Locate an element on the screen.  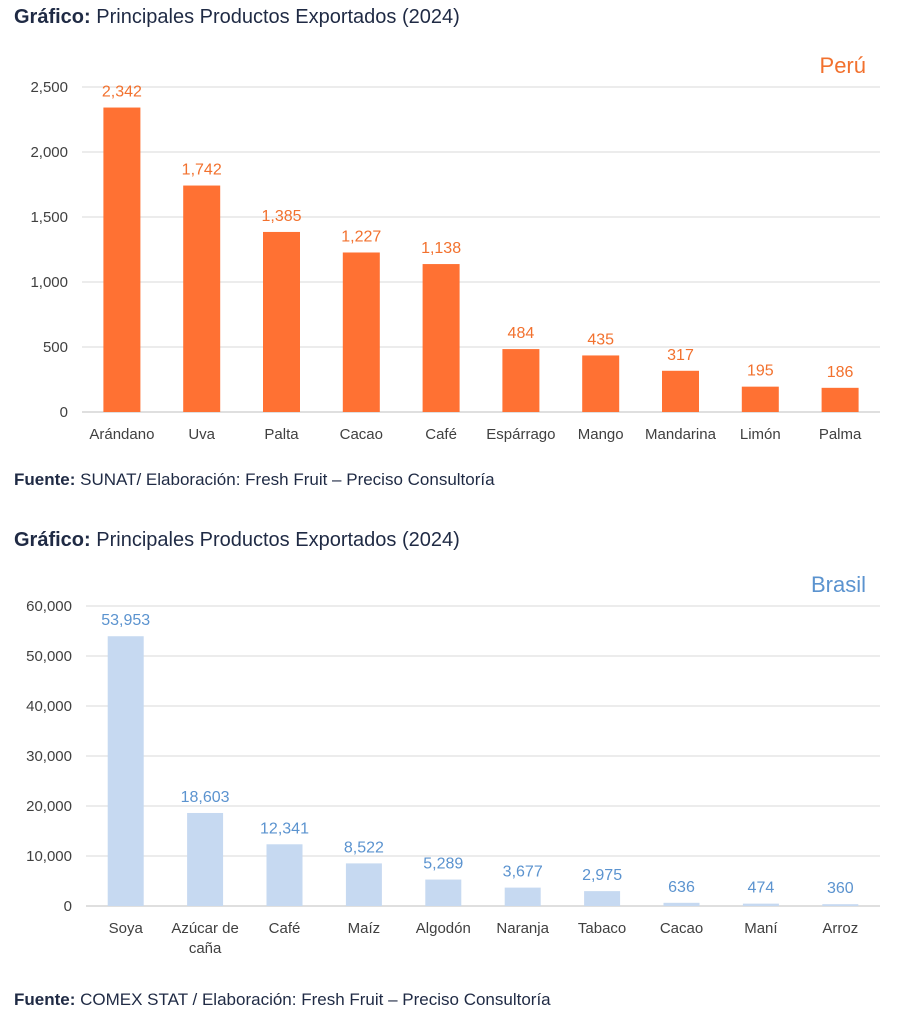
x-tick-label: Soya is located at coordinates (126, 928).